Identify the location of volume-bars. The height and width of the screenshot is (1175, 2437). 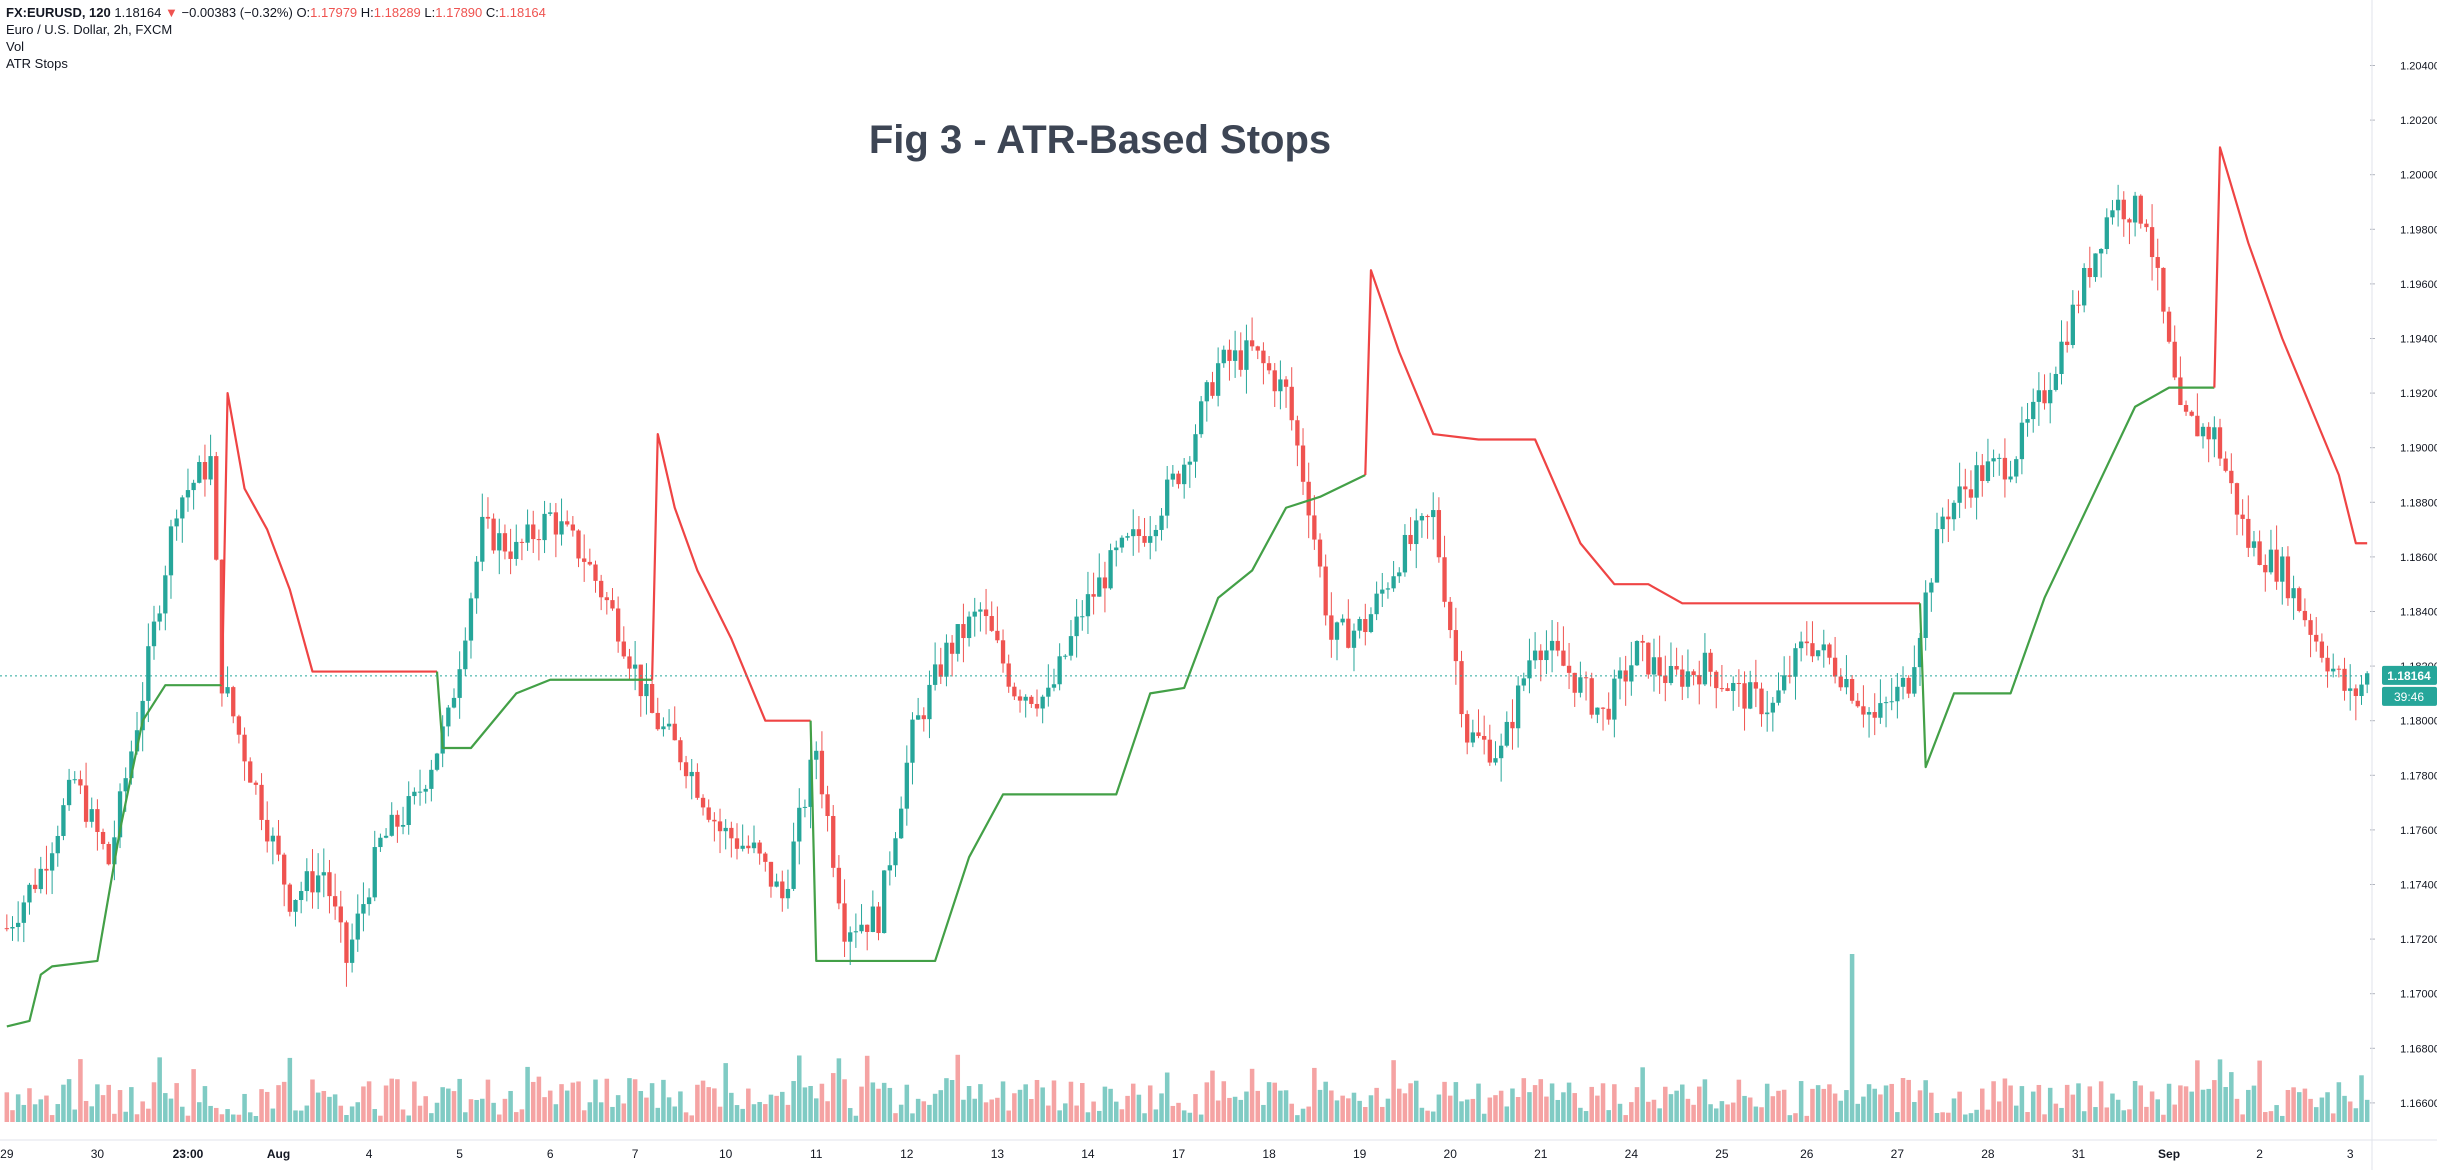
(1187, 1038).